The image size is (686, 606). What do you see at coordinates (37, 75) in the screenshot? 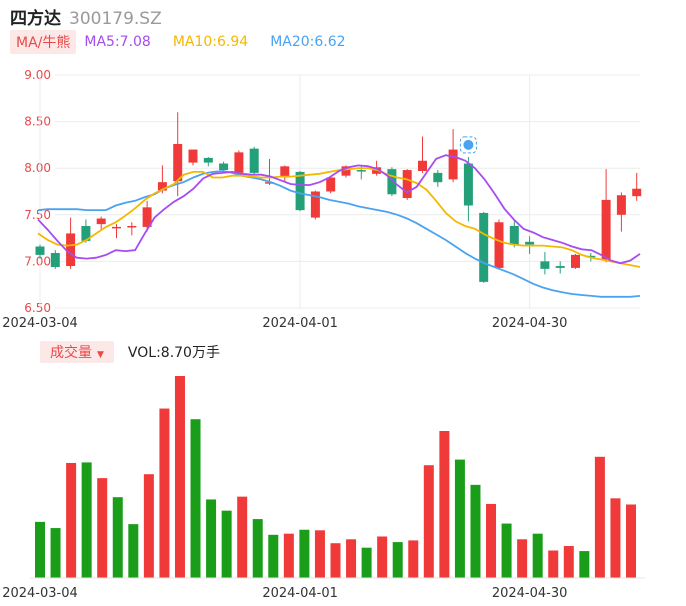
I see `y-tick-label: 9.00` at bounding box center [37, 75].